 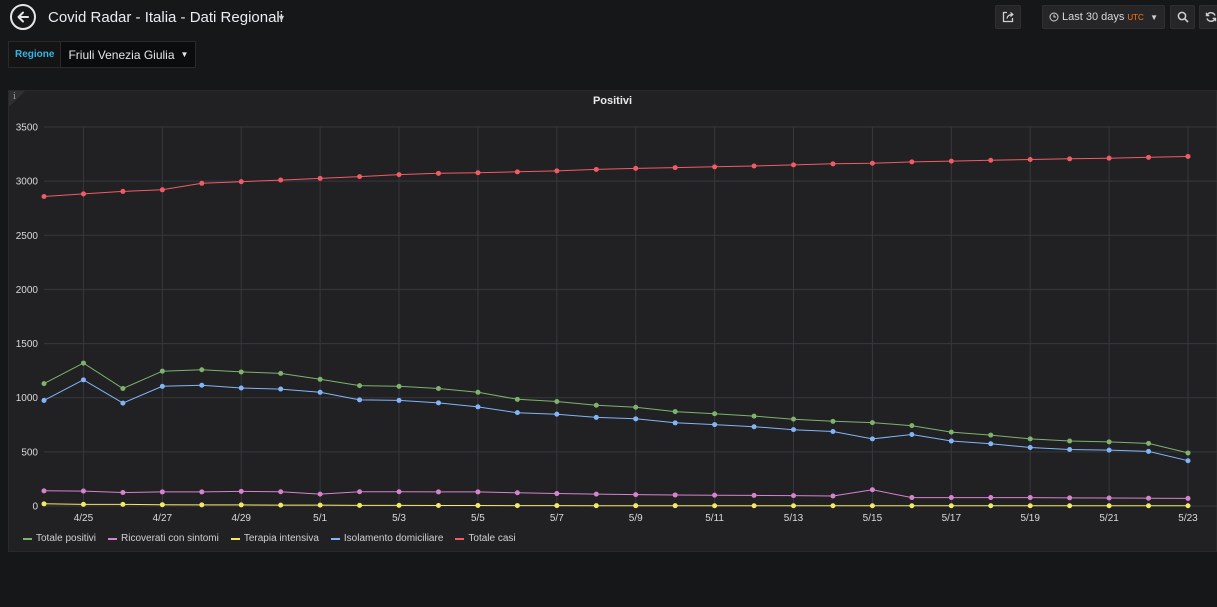 What do you see at coordinates (1030, 518) in the screenshot?
I see `x-tick-label: 5/19` at bounding box center [1030, 518].